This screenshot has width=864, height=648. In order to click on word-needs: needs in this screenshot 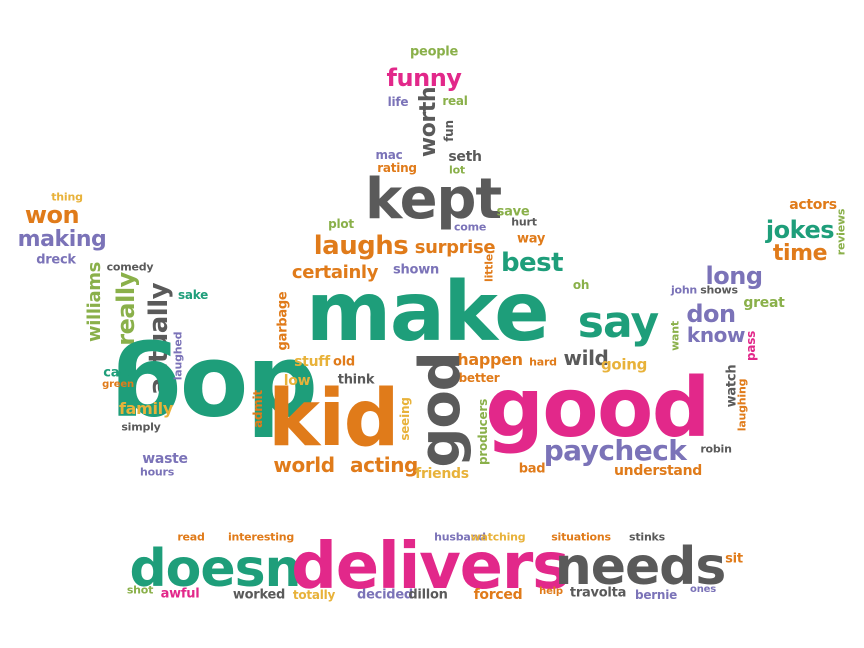, I will do `click(640, 567)`.